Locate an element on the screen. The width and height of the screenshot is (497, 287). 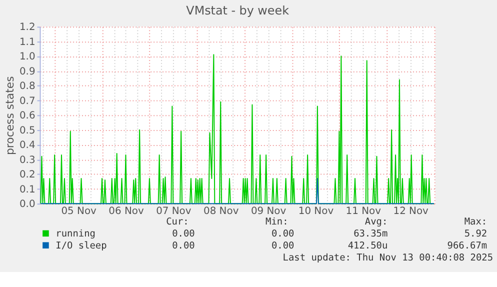
text: Min: is located at coordinates (277, 222).